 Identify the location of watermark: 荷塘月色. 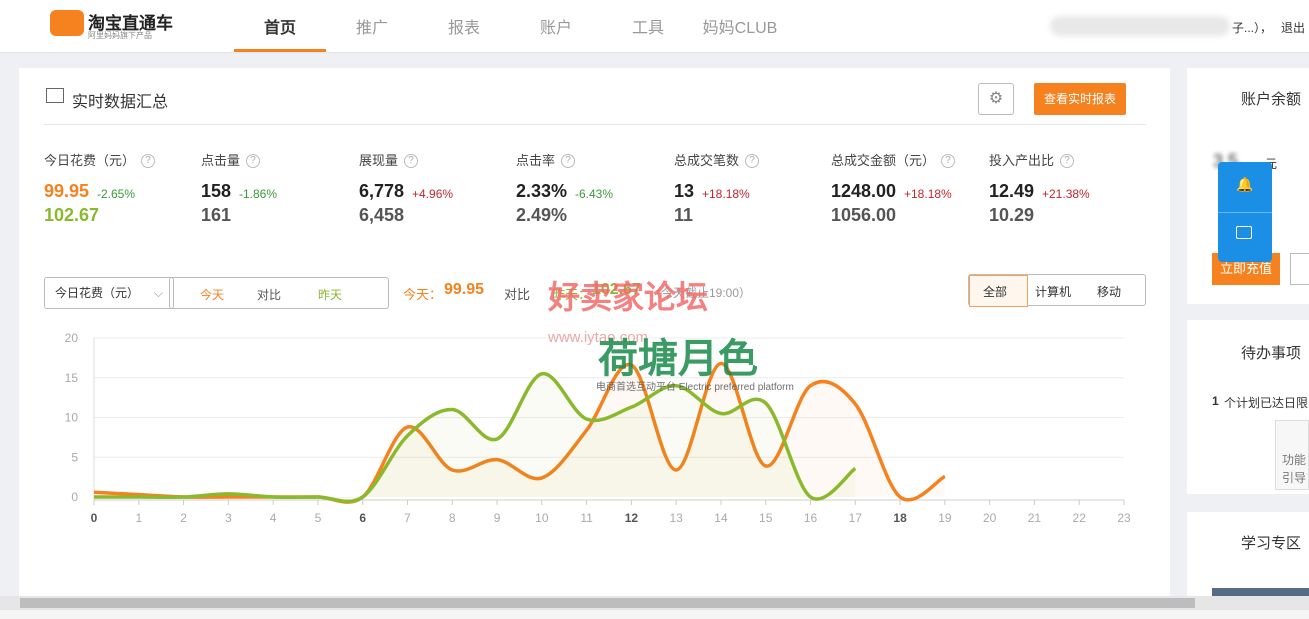
(678, 359).